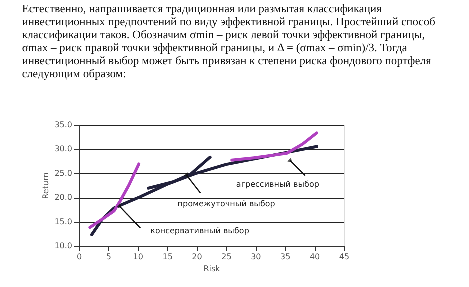  Describe the element at coordinates (315, 257) in the screenshot. I see `x-tick-label: 40` at that location.